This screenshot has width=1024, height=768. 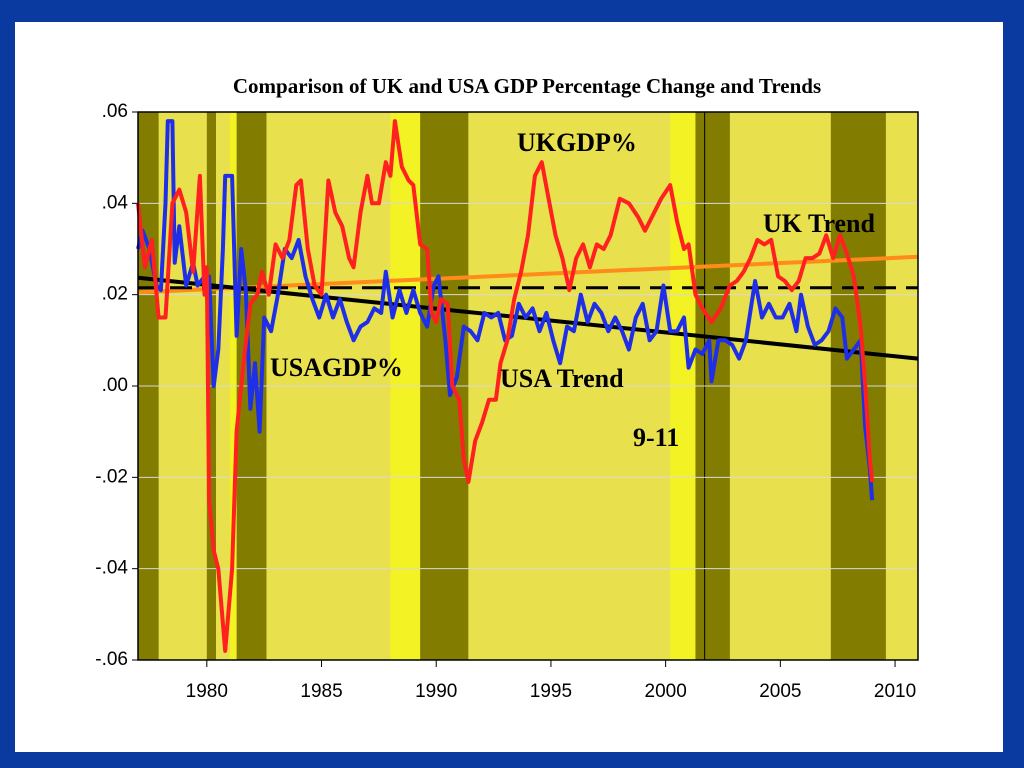 I want to click on x-tick-label: 2010, so click(x=895, y=691).